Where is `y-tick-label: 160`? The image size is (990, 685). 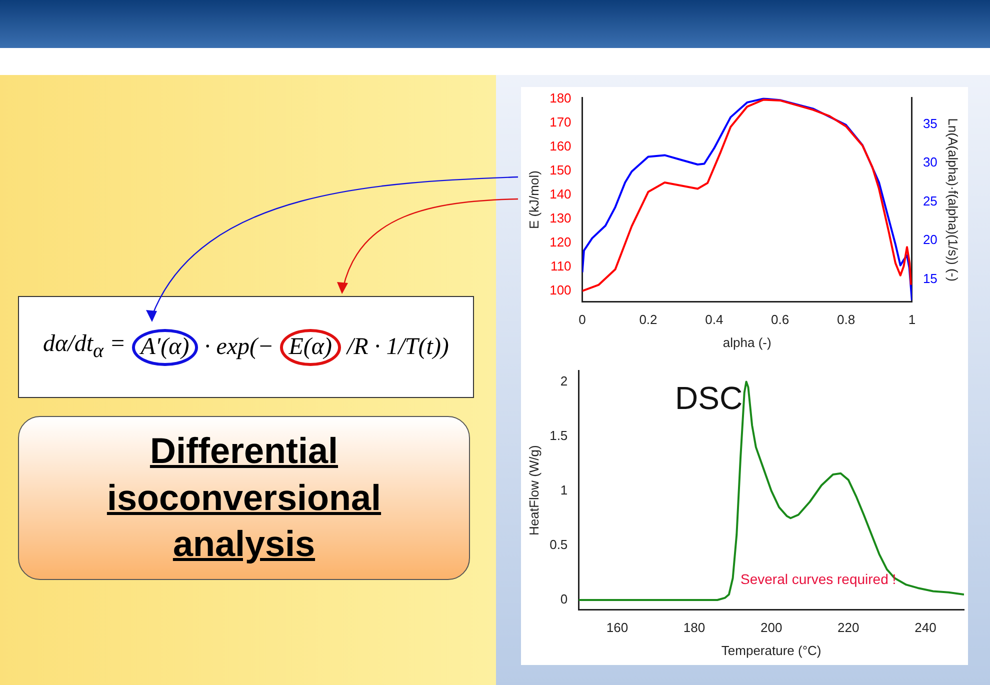
y-tick-label: 160 is located at coordinates (561, 146).